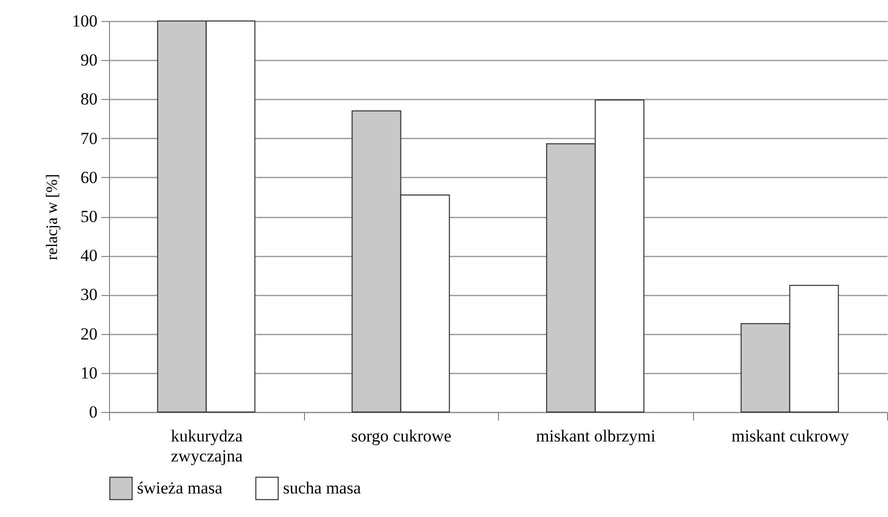 This screenshot has width=888, height=517. Describe the element at coordinates (89, 372) in the screenshot. I see `y-tick-label: 10` at that location.